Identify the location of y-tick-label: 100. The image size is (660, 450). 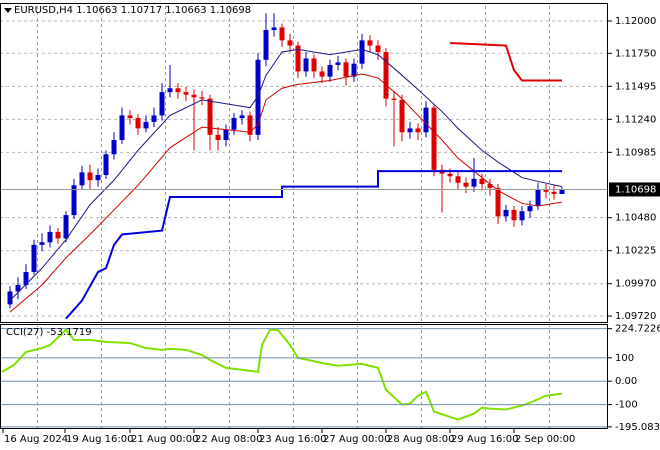
(624, 358).